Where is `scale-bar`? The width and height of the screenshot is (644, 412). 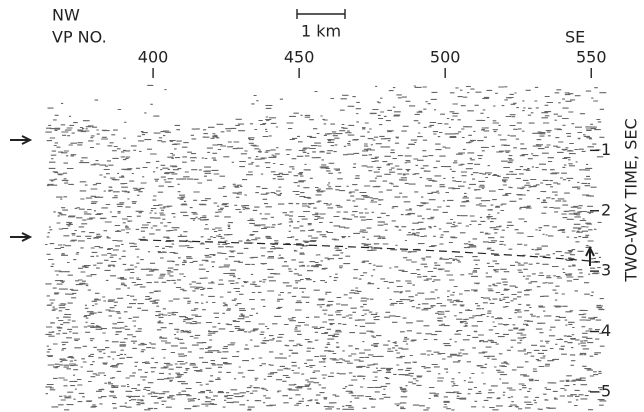
scale-bar is located at coordinates (321, 14).